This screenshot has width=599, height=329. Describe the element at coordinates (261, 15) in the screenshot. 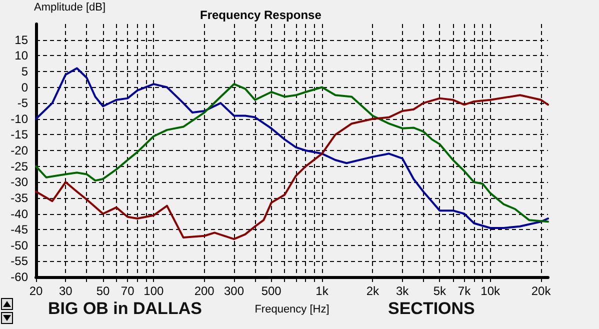

I see `chart-title: Frequency Response` at that location.